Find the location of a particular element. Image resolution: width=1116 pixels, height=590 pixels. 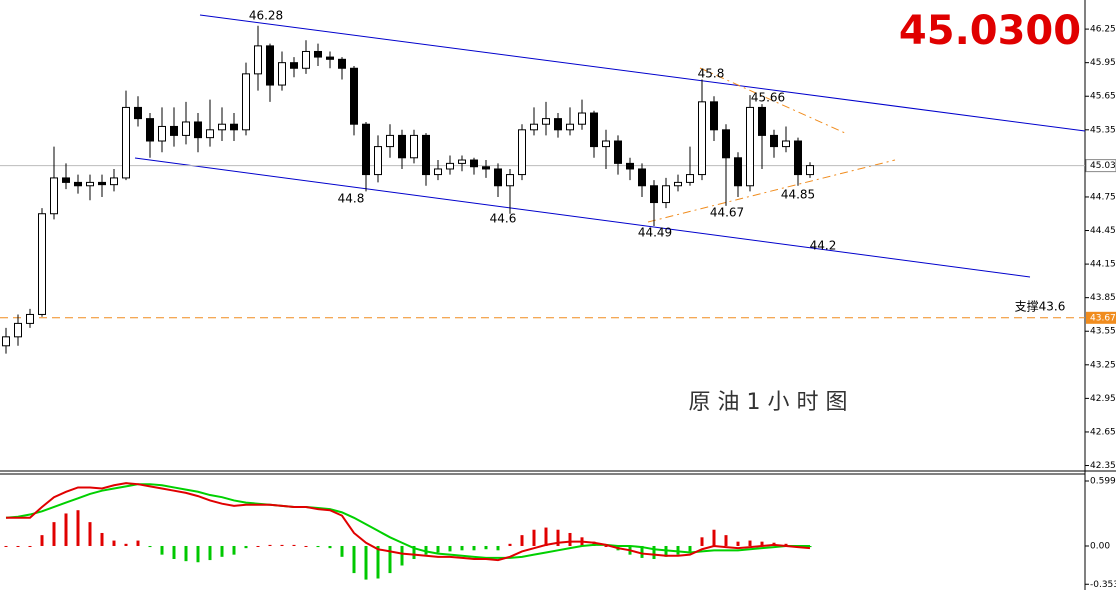

annotation: 45.66 is located at coordinates (768, 98).